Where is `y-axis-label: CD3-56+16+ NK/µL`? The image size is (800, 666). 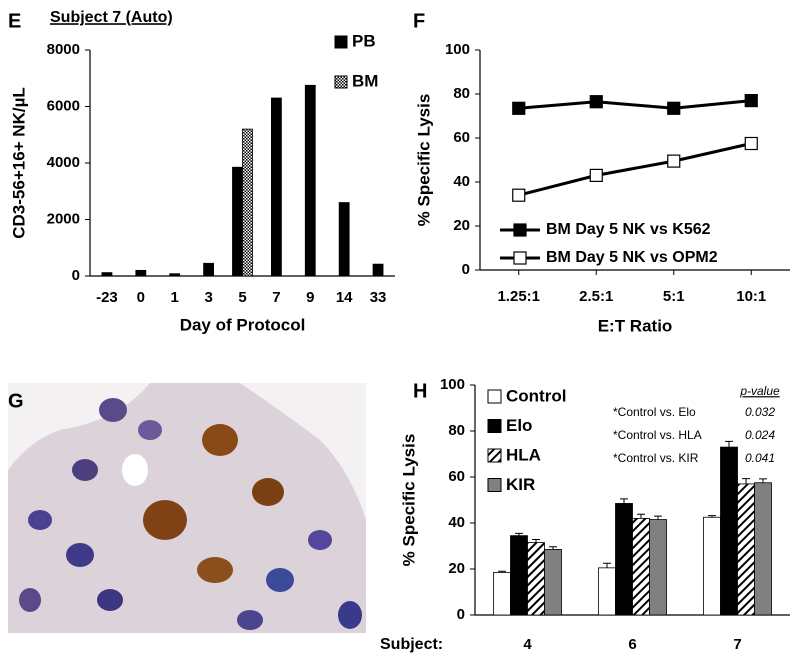 y-axis-label: CD3-56+16+ NK/µL is located at coordinates (18, 163).